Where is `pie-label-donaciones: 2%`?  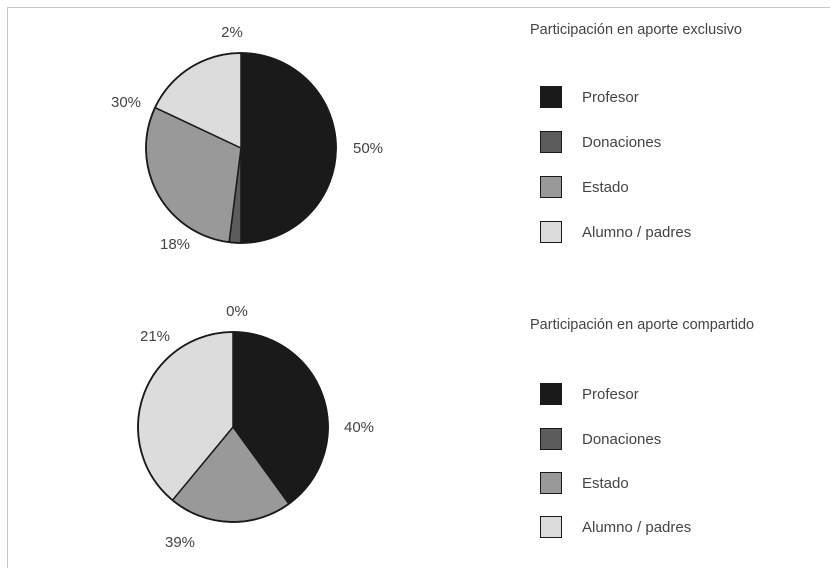
pie-label-donaciones: 2% is located at coordinates (232, 32).